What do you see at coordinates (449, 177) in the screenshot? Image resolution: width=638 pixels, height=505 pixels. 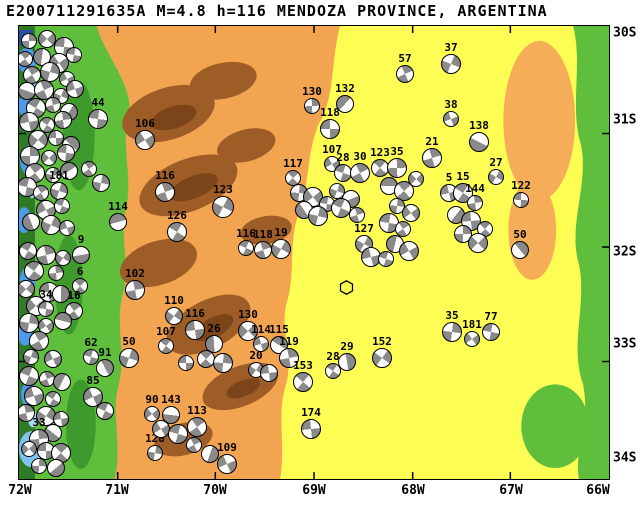 I see `focal-mechanism-label: 5` at bounding box center [449, 177].